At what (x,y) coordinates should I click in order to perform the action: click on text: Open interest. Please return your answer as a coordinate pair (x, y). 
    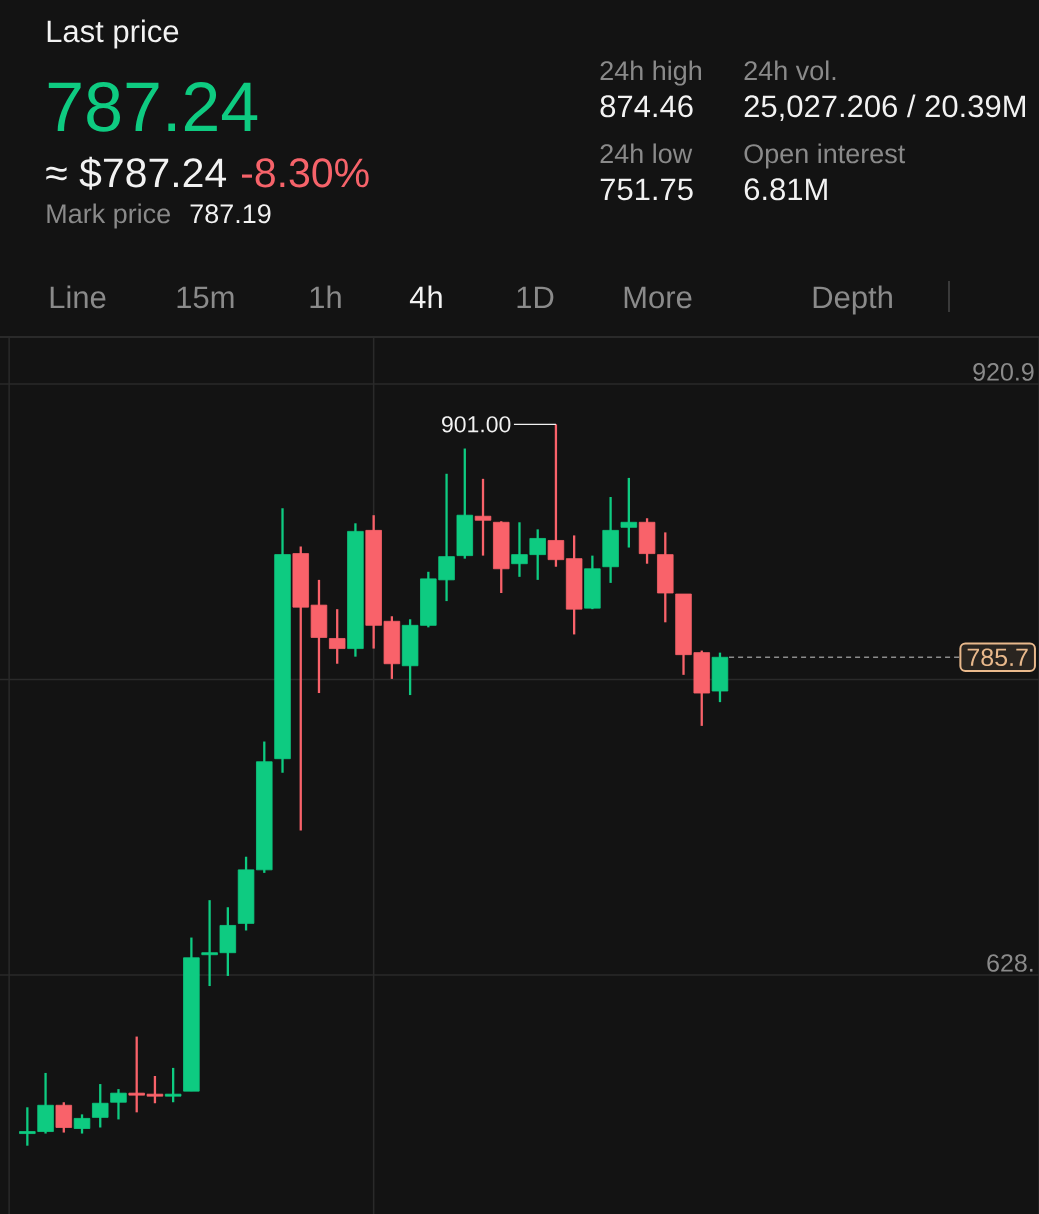
    Looking at the image, I should click on (825, 156).